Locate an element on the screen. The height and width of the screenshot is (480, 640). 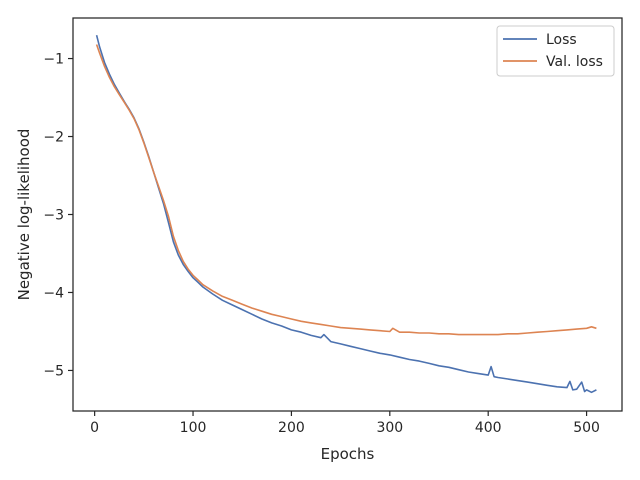
x-tick-label: 200 is located at coordinates (291, 428).